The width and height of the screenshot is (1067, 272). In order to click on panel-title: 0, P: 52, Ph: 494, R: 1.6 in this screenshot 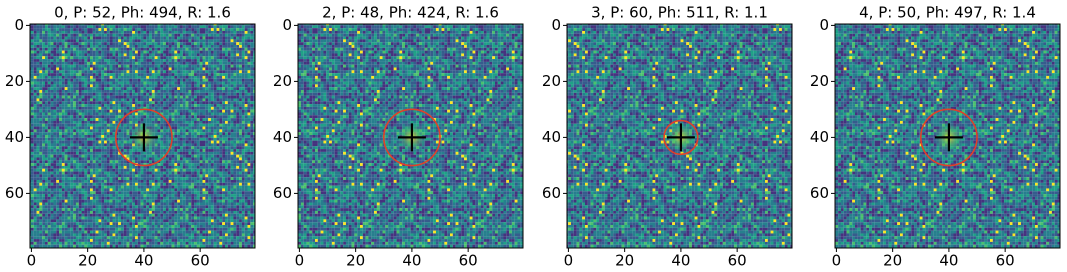, I will do `click(142, 13)`.